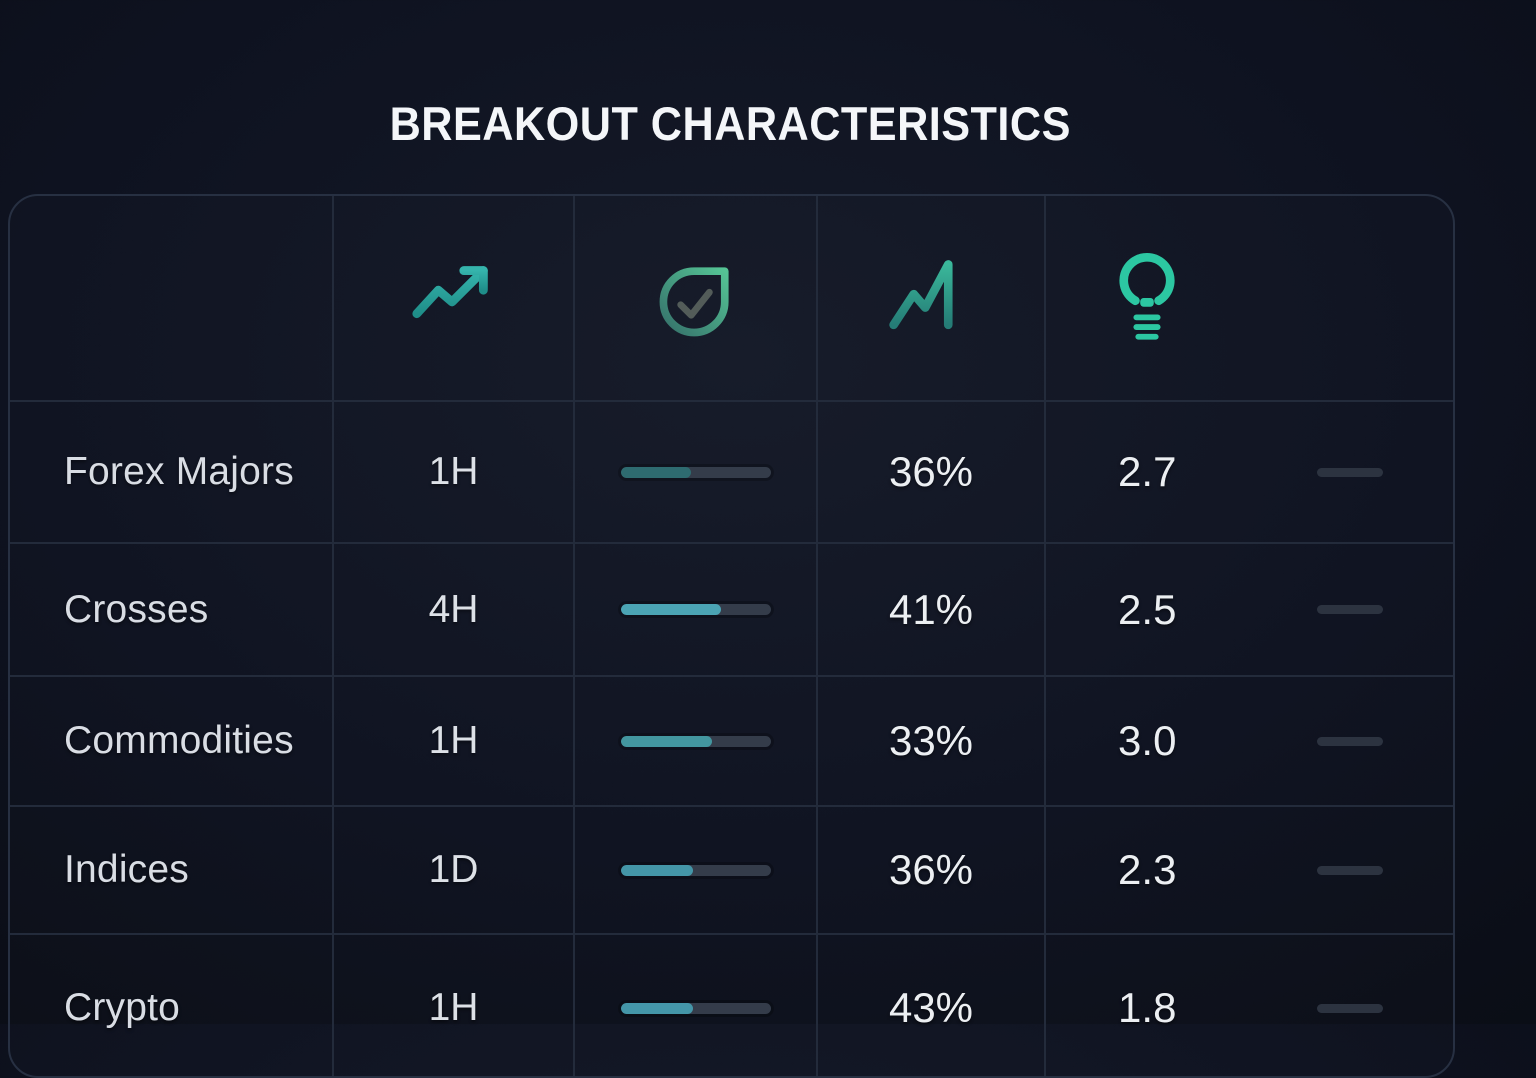  What do you see at coordinates (454, 609) in the screenshot?
I see `timeframe-value: 4H` at bounding box center [454, 609].